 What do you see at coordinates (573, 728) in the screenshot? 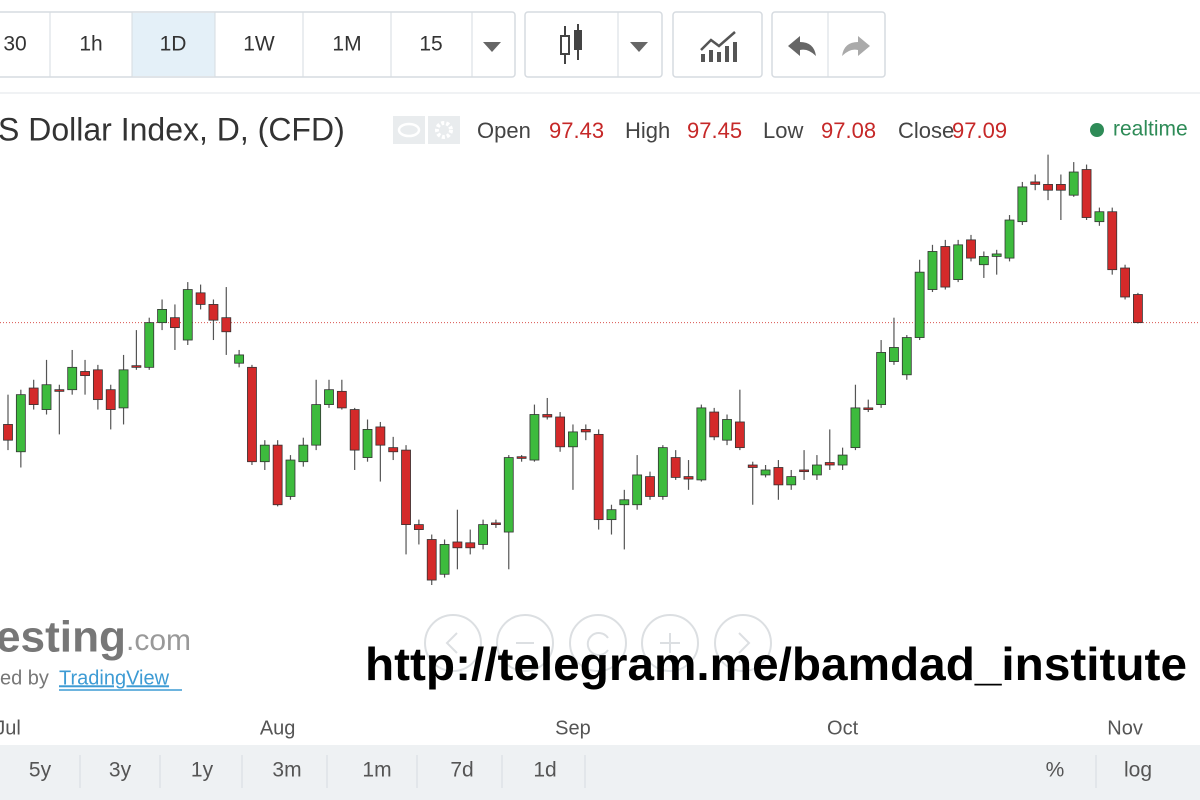
I see `x-tick-label: Sep` at bounding box center [573, 728].